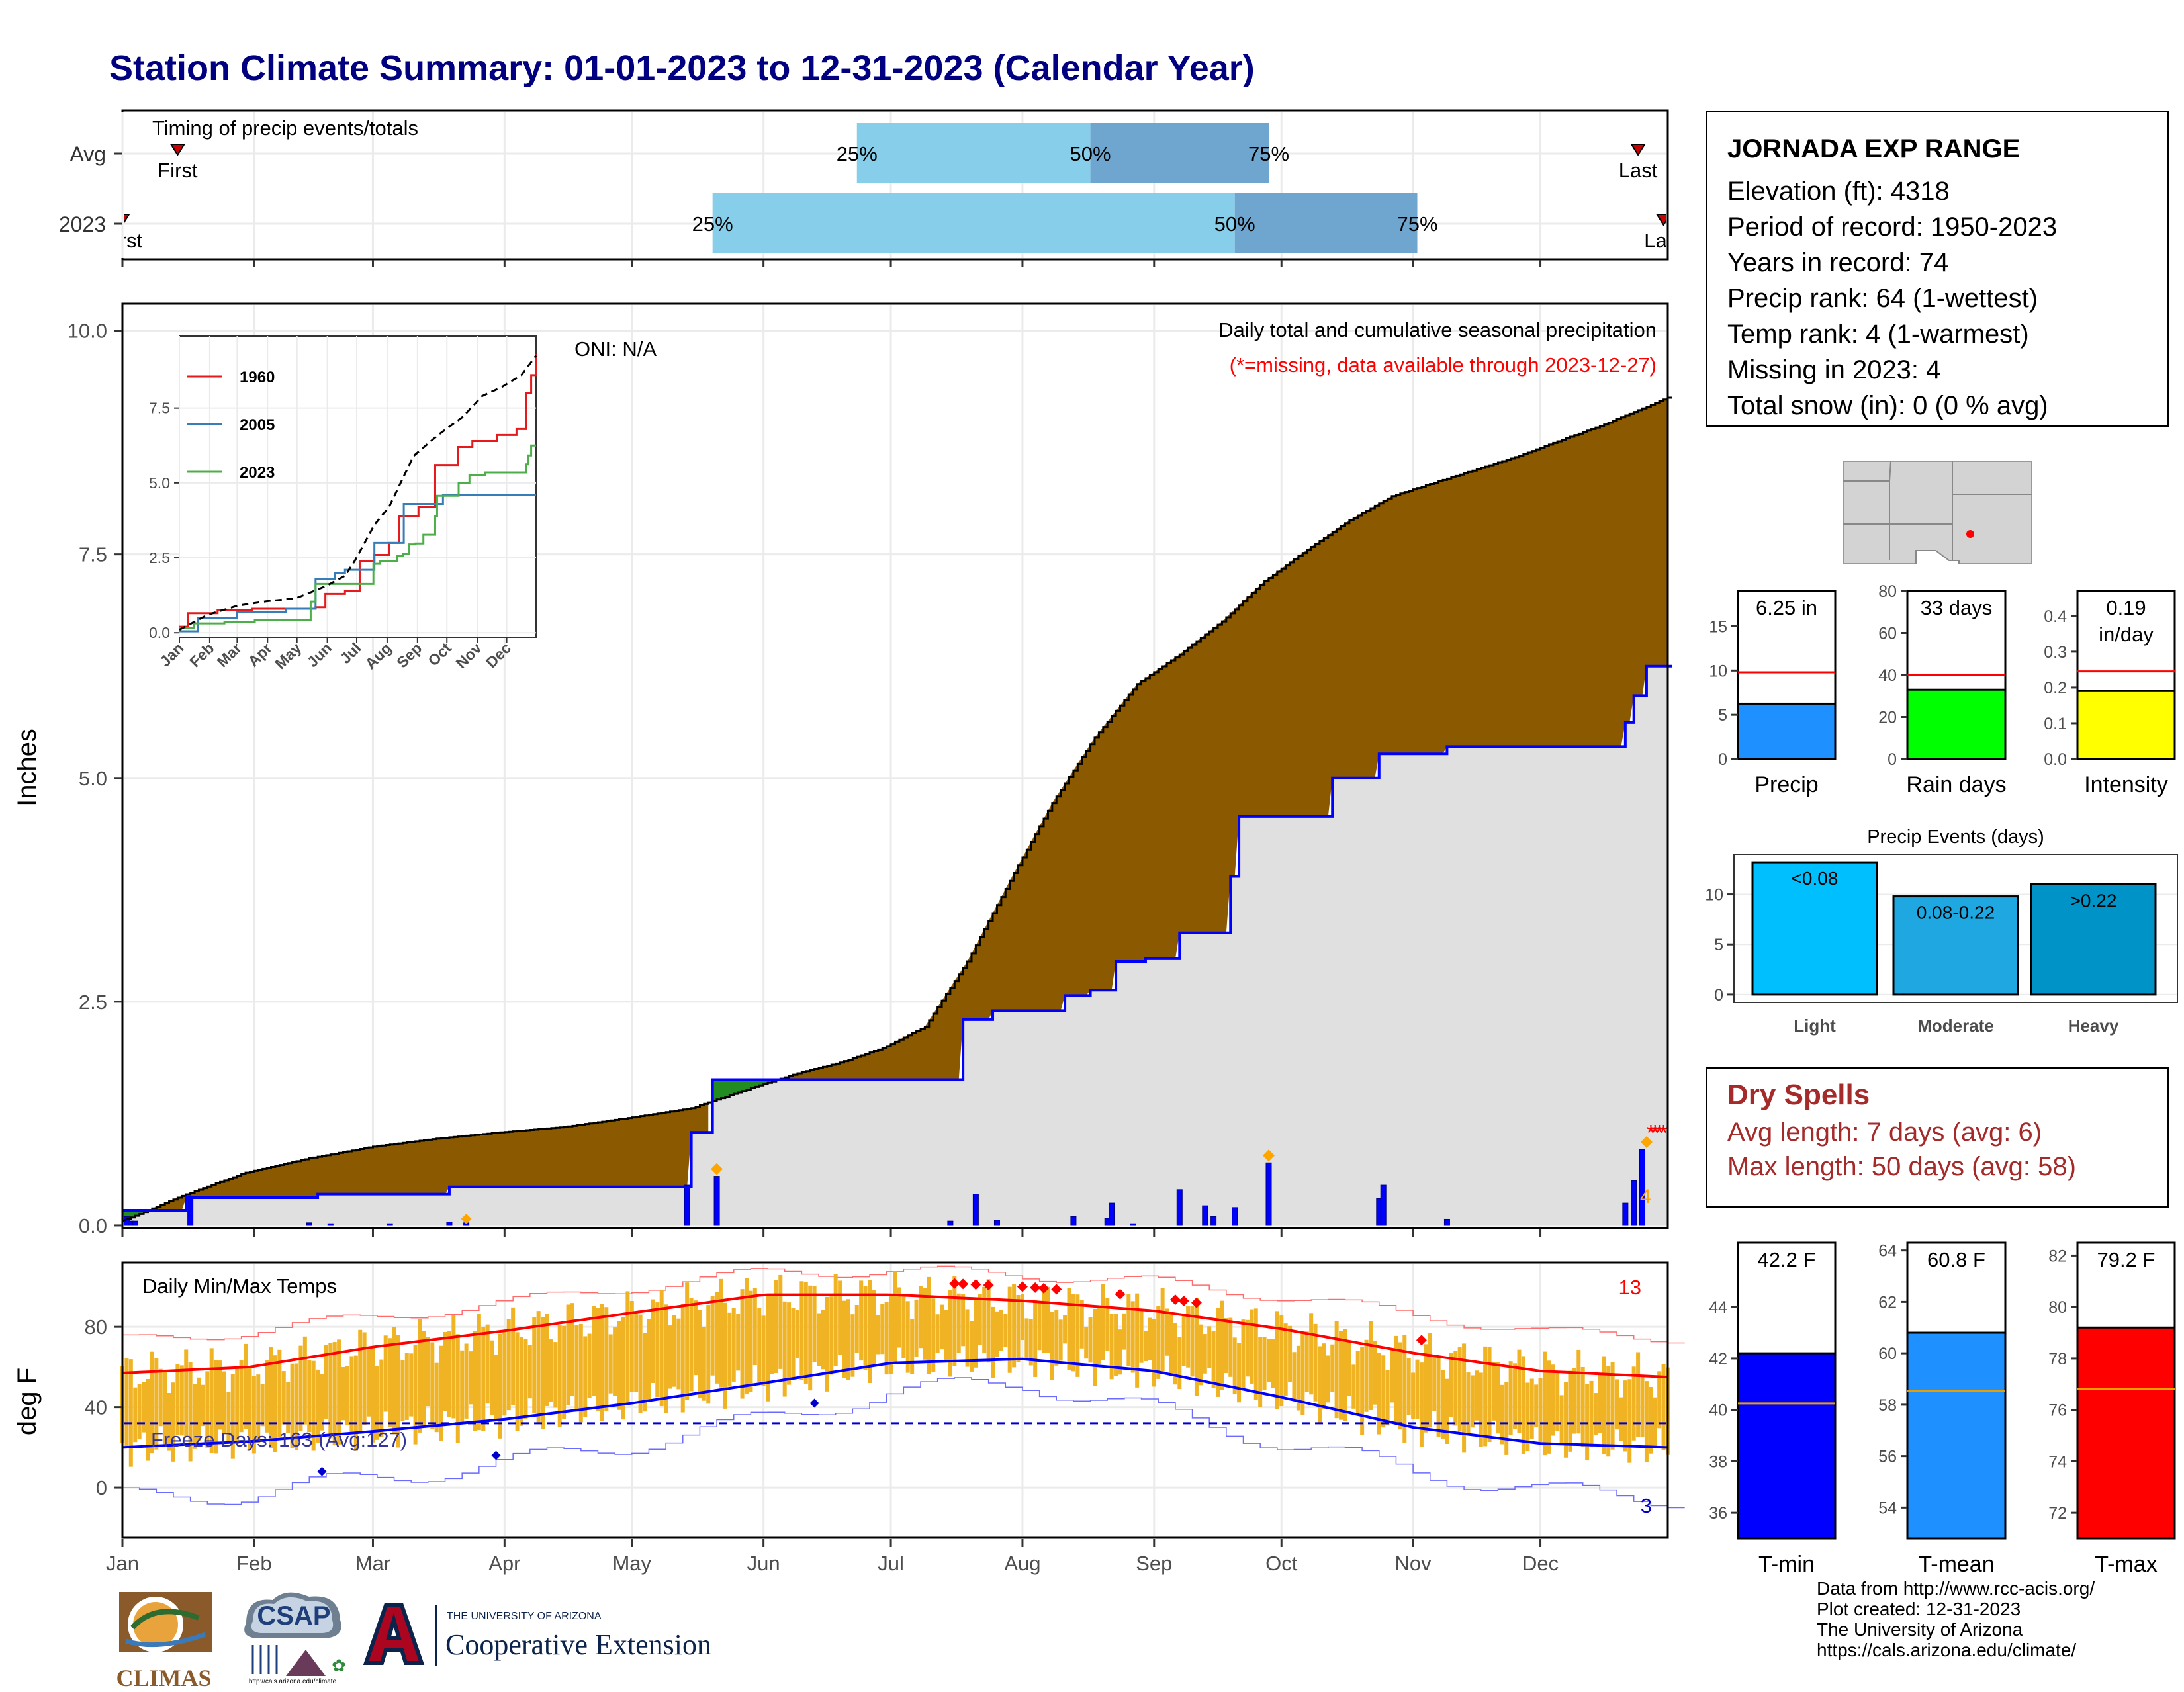  Describe the element at coordinates (122, 1563) in the screenshot. I see `month-label: Jan` at that location.